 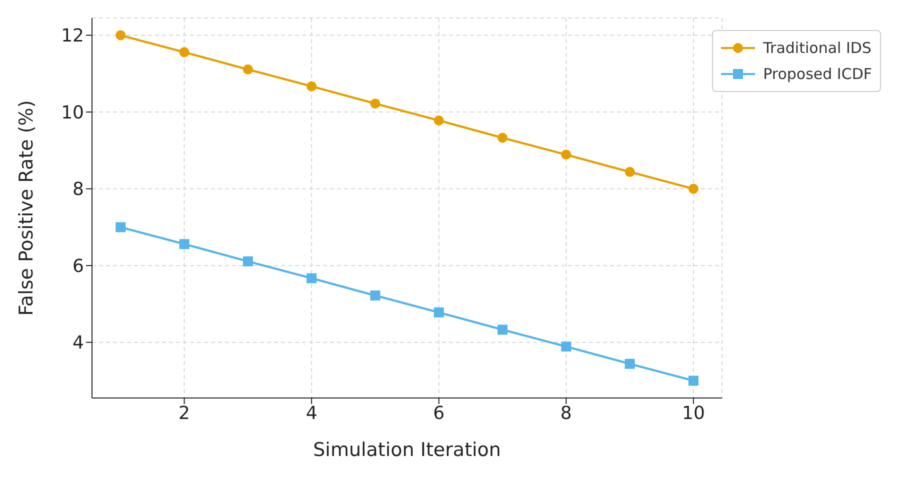 I want to click on x-axis-title: Simulation Iteration, so click(x=407, y=450).